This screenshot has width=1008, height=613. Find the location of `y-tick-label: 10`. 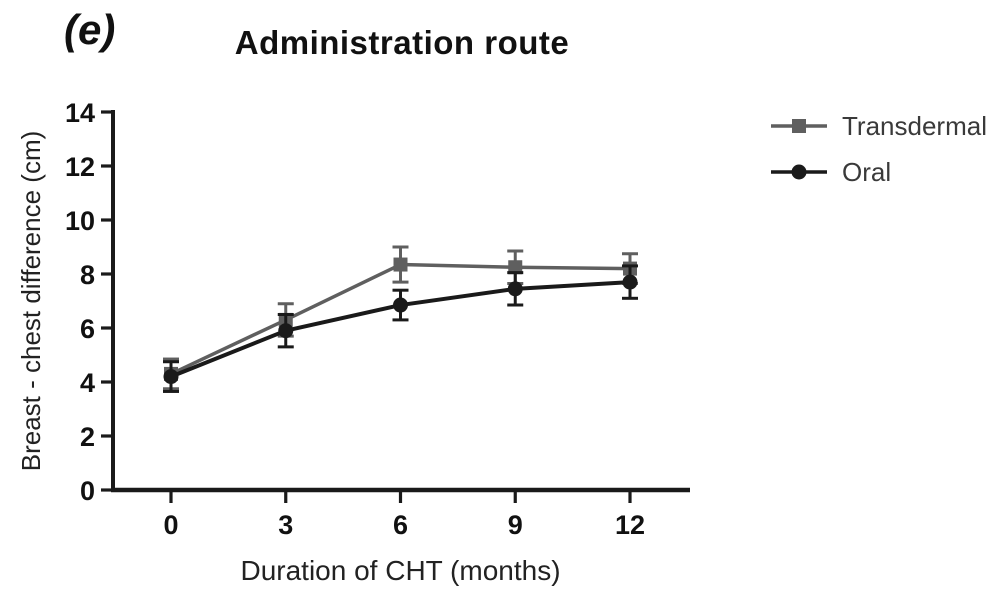

y-tick-label: 10 is located at coordinates (80, 221).